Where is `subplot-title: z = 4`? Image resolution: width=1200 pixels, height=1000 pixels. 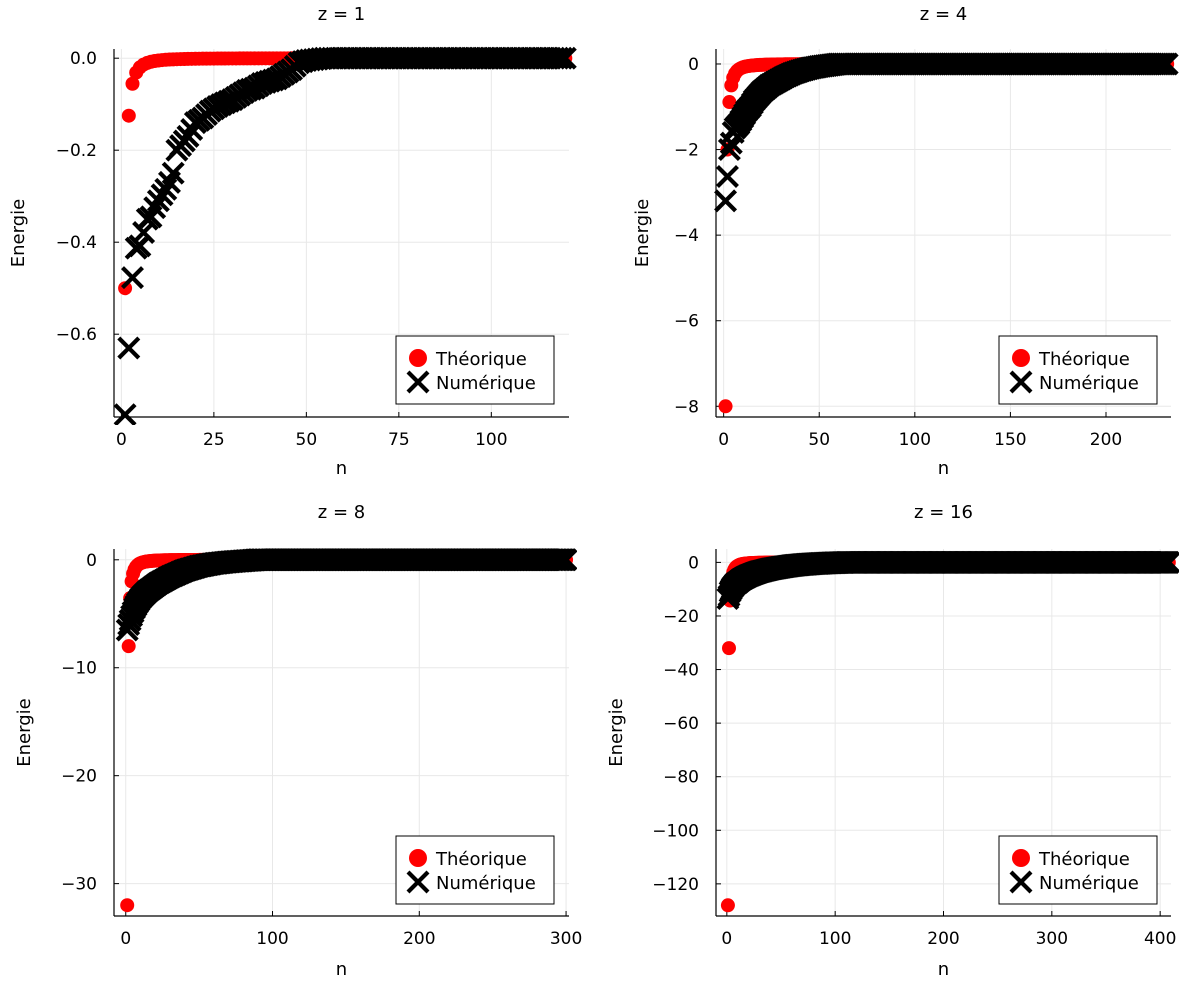
subplot-title: z = 4 is located at coordinates (943, 14).